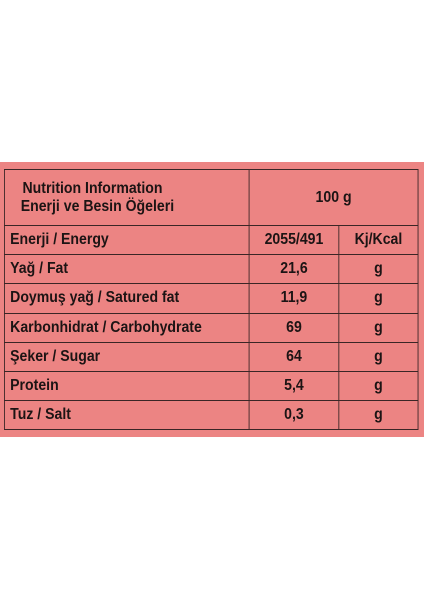 Image resolution: width=424 pixels, height=600 pixels. What do you see at coordinates (378, 269) in the screenshot?
I see `row-unit-fat: g` at bounding box center [378, 269].